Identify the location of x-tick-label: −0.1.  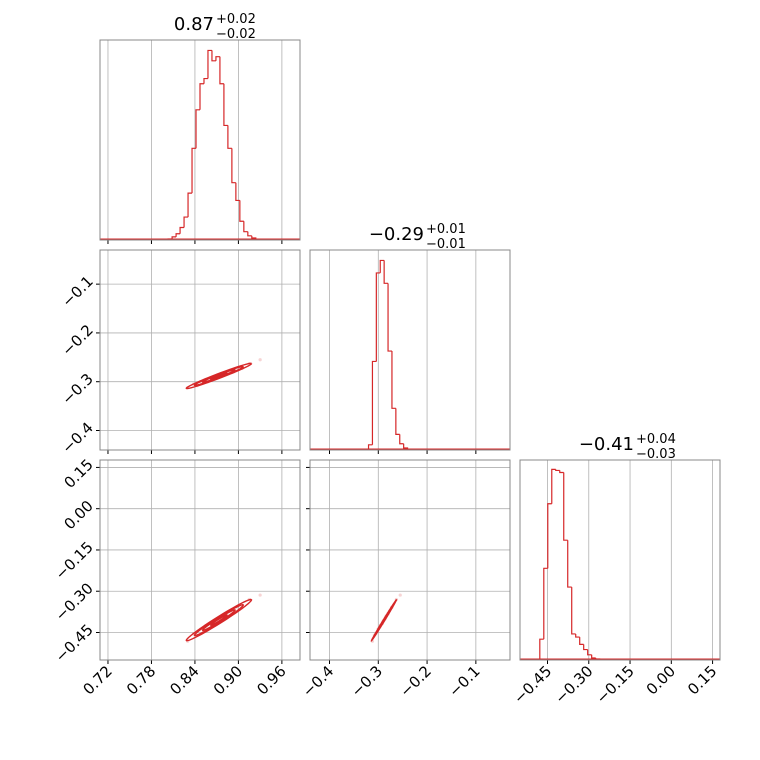
(464, 681).